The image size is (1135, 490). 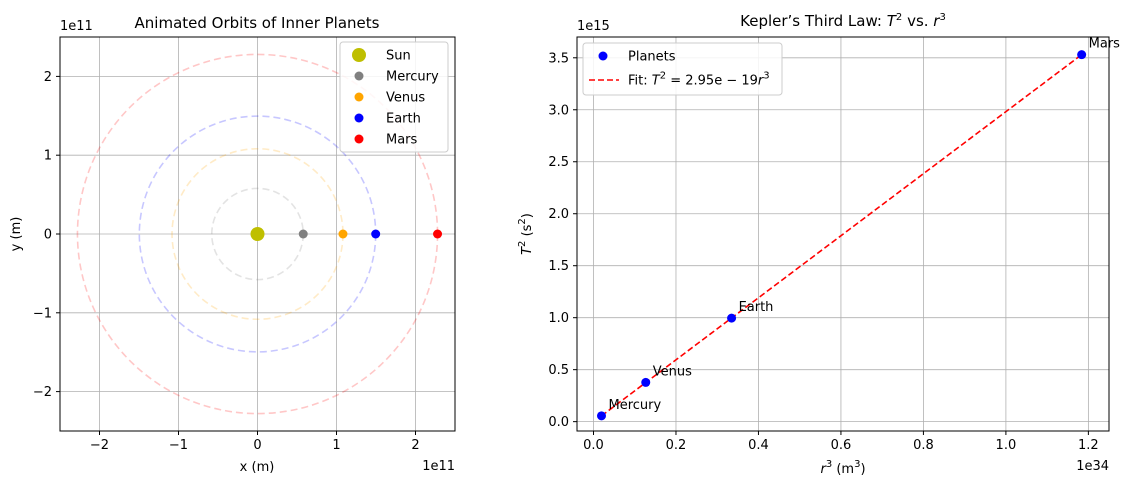 I want to click on orbit-y-tick-label: 0, so click(x=48, y=235).